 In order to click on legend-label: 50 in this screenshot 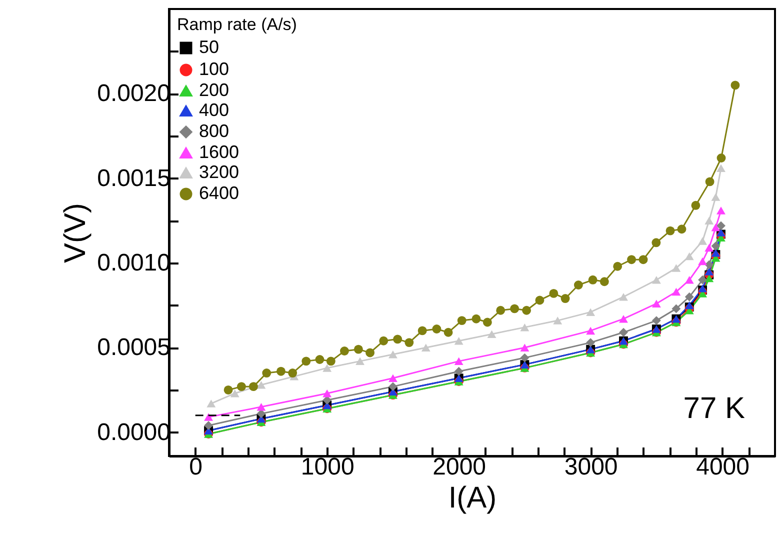, I will do `click(209, 47)`.